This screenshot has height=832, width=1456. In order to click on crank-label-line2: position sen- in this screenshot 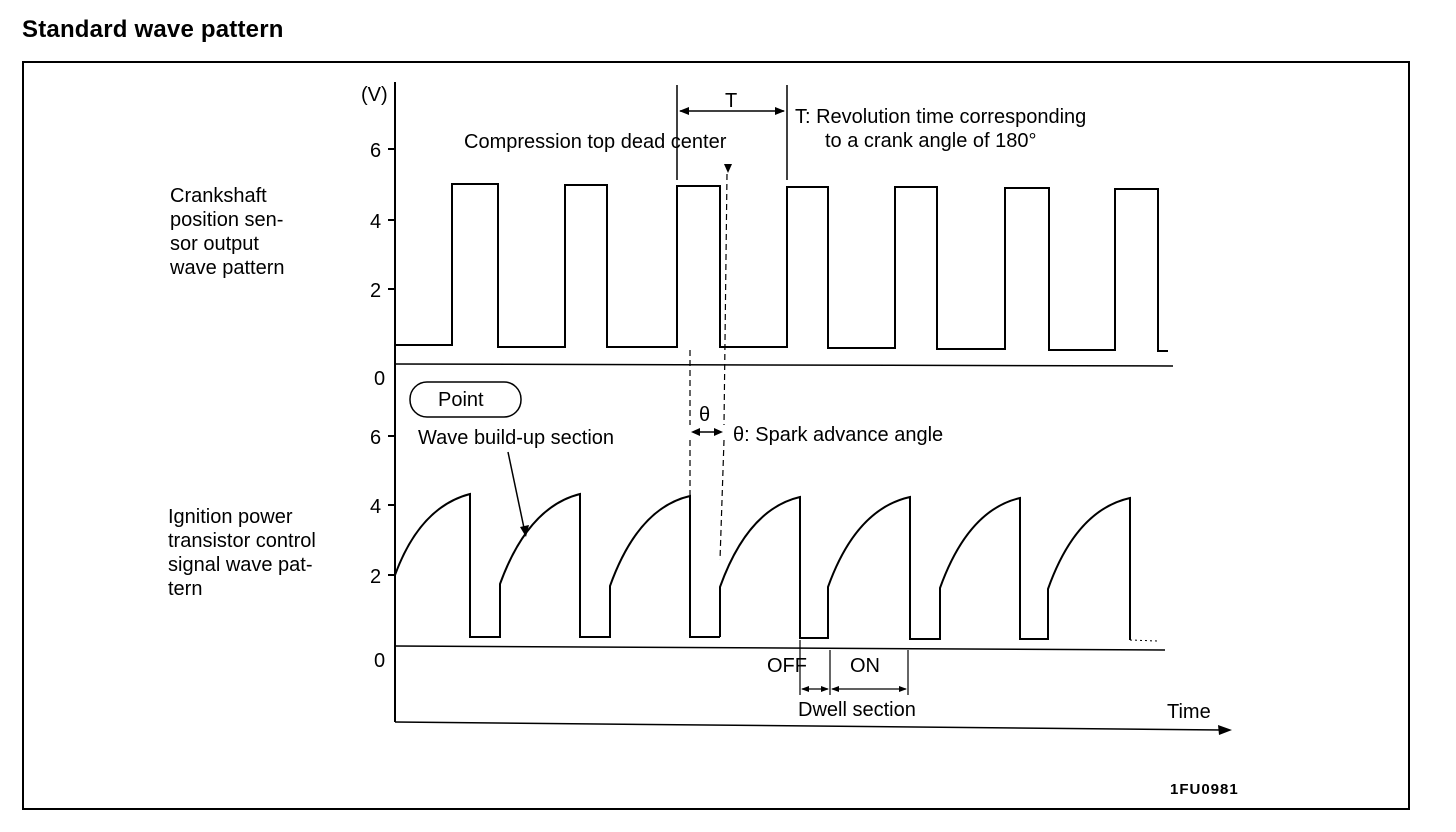, I will do `click(226, 220)`.